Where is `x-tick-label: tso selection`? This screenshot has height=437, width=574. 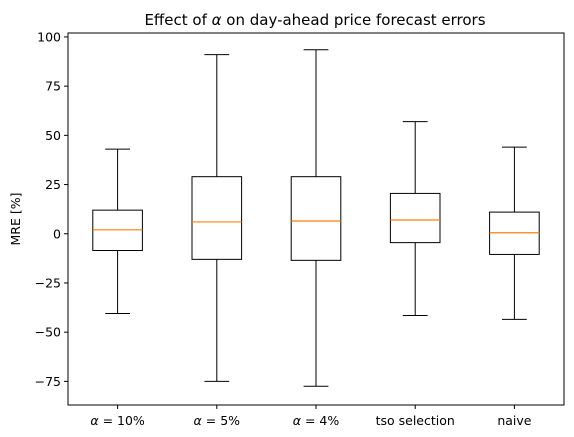 x-tick-label: tso selection is located at coordinates (415, 420).